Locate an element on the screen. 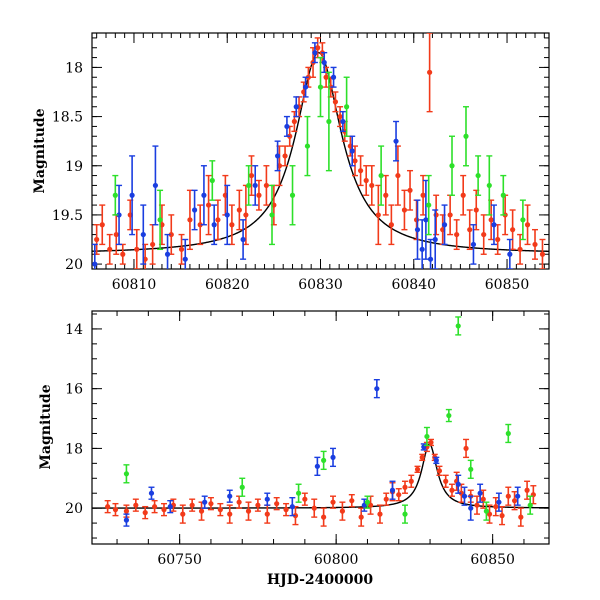 The width and height of the screenshot is (600, 600). top-x-tick-labels: 60810 60820 60830 60840 60850 is located at coordinates (321, 285).